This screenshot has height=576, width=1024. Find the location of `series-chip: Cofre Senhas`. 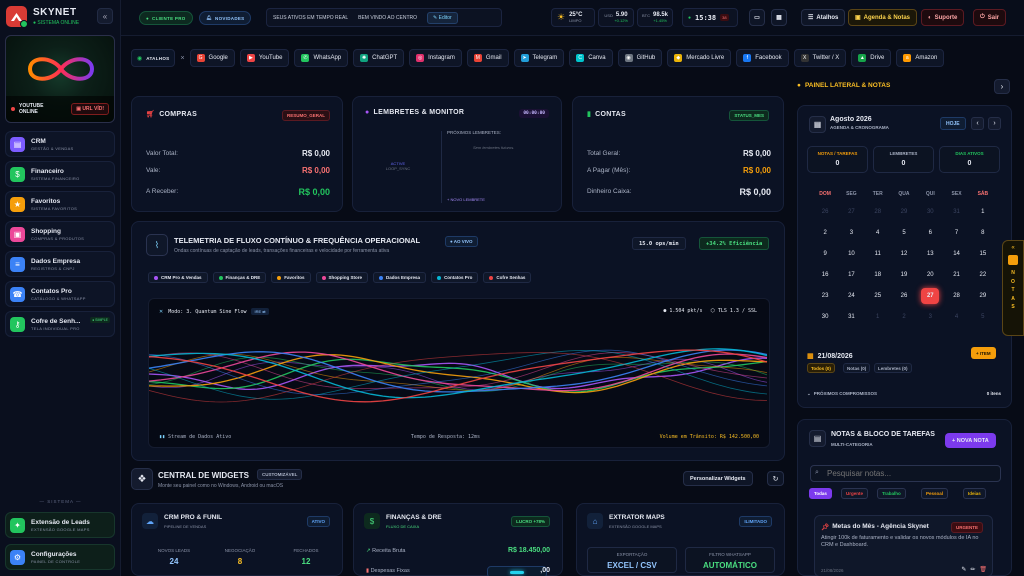

series-chip: Cofre Senhas is located at coordinates (507, 277).